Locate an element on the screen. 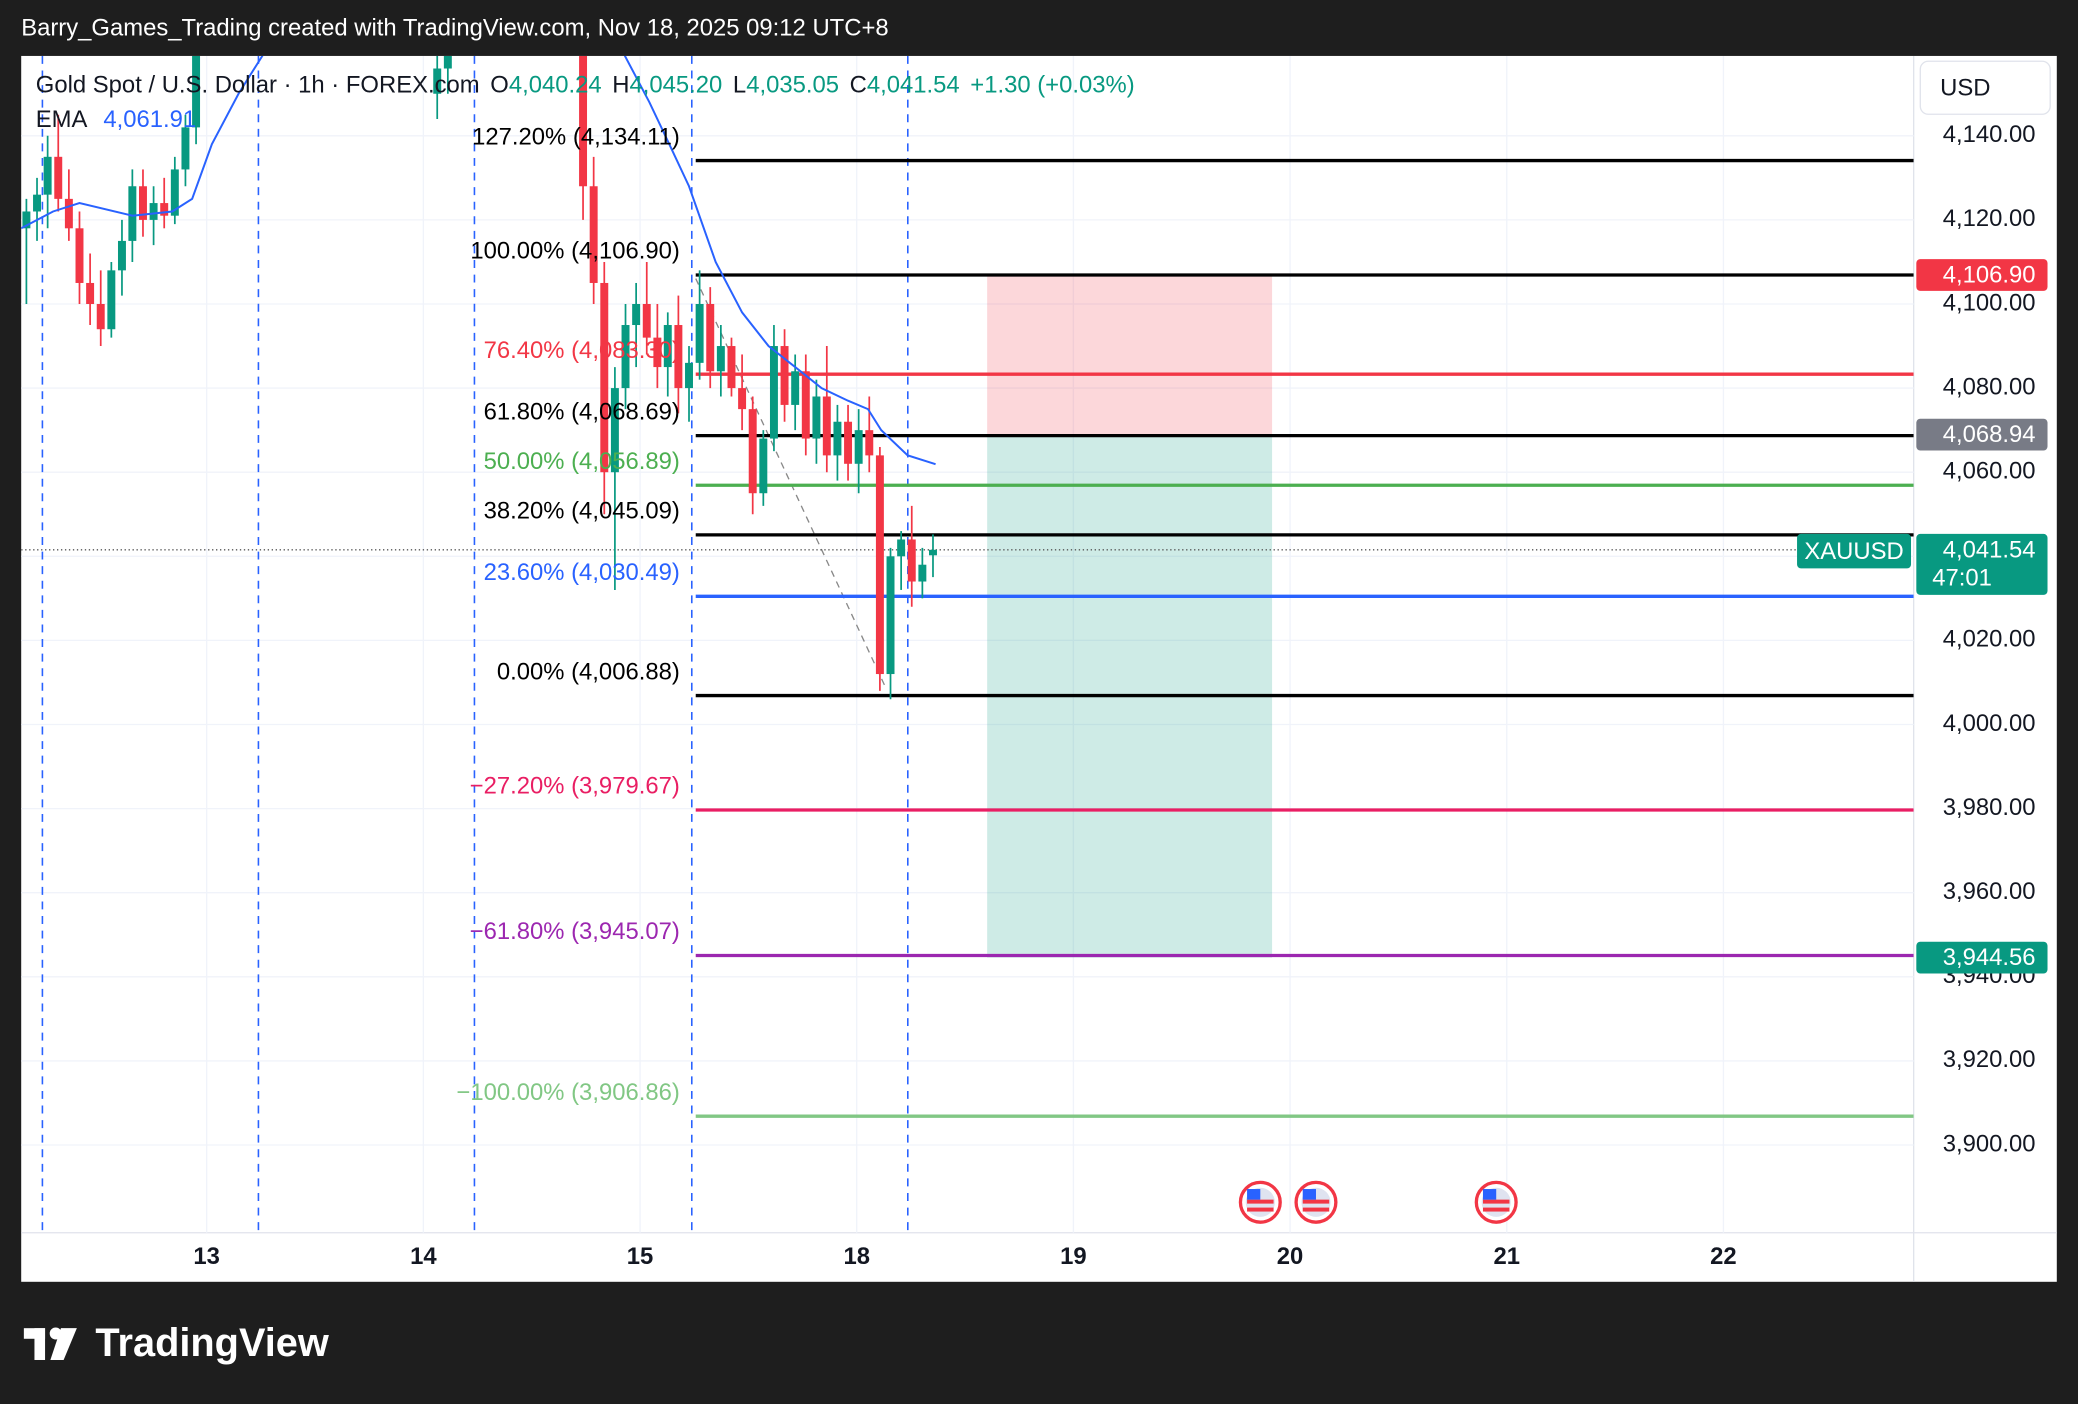  fib-label: 76.40% (4,083.30) is located at coordinates (582, 350).